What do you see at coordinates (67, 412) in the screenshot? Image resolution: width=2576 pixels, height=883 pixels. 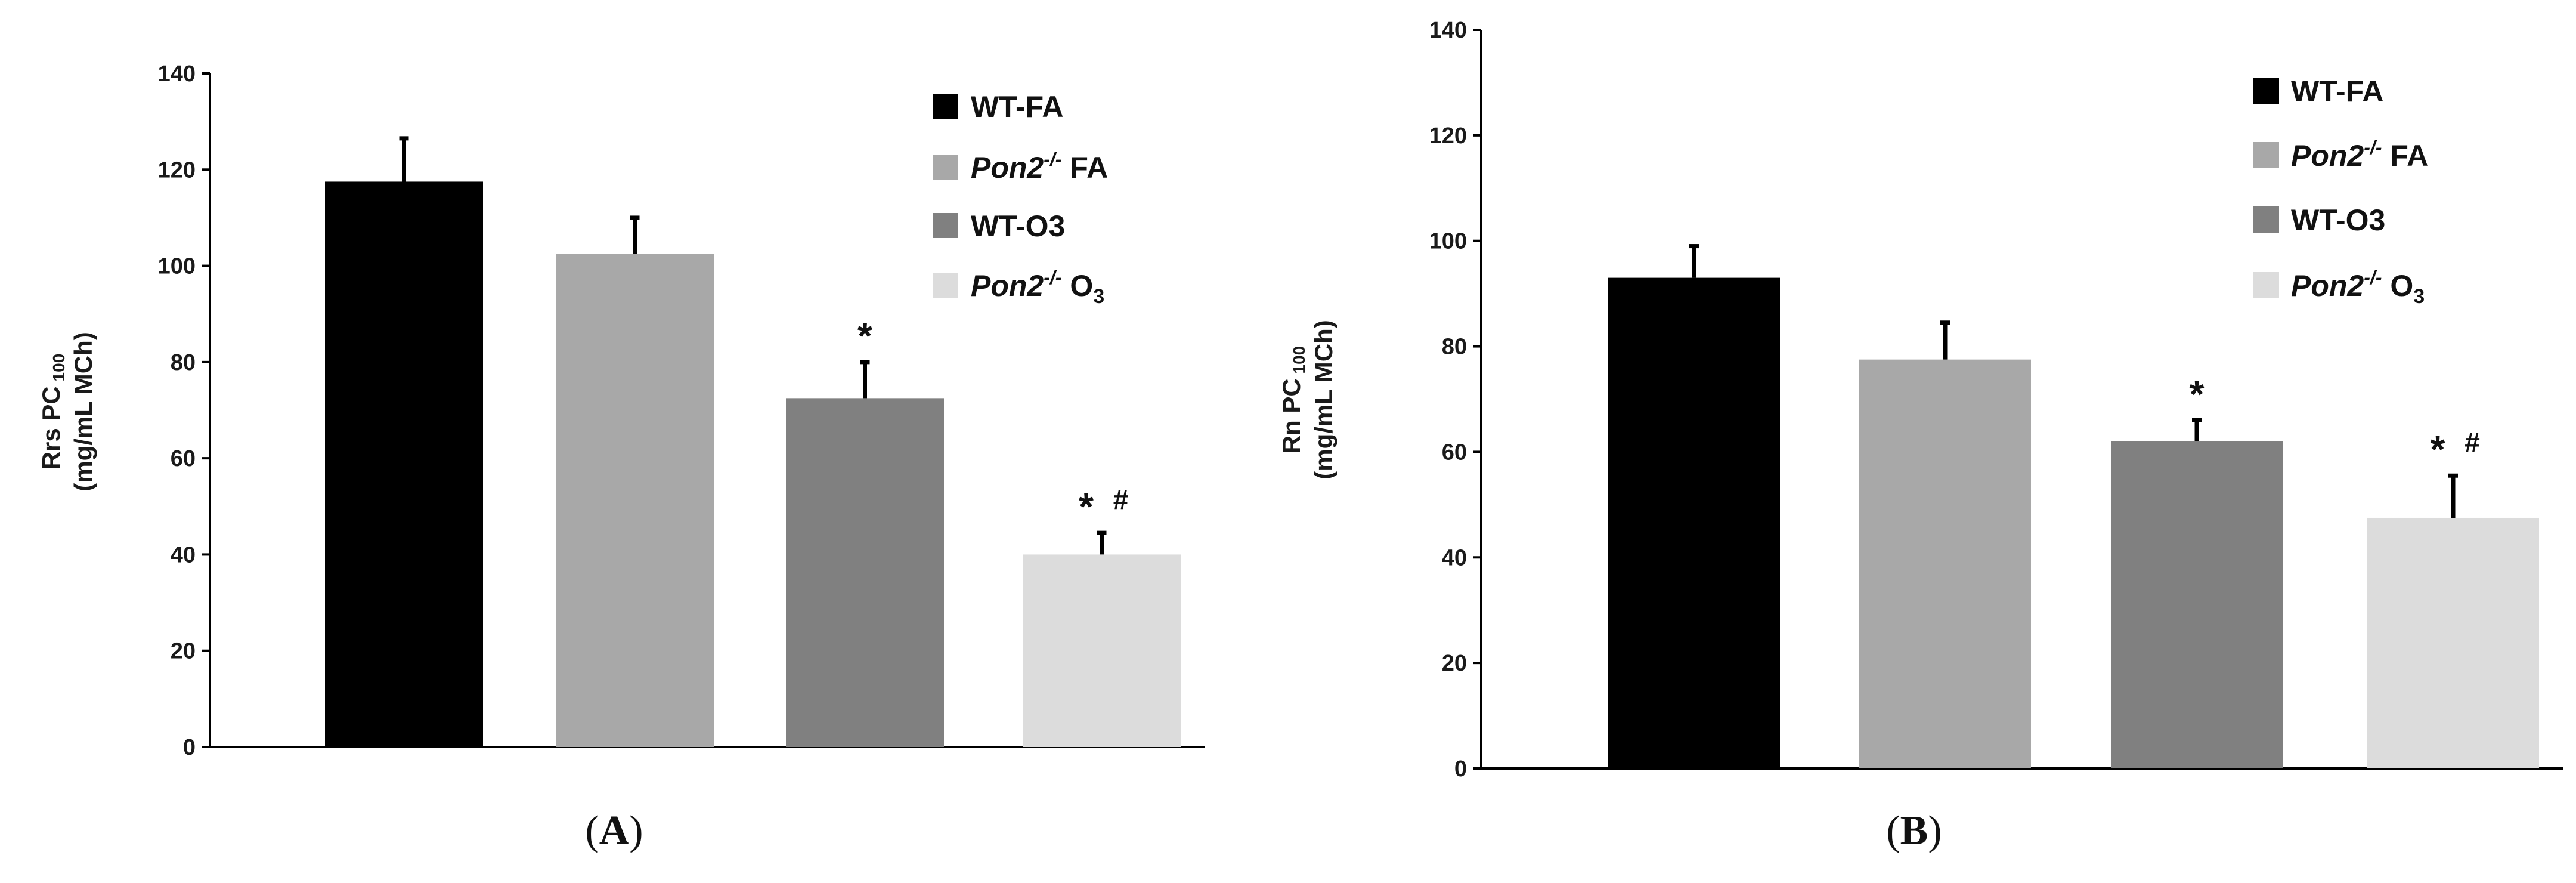 I see `y-axis-label: Rrs PC 100(mg/mL MCh)` at bounding box center [67, 412].